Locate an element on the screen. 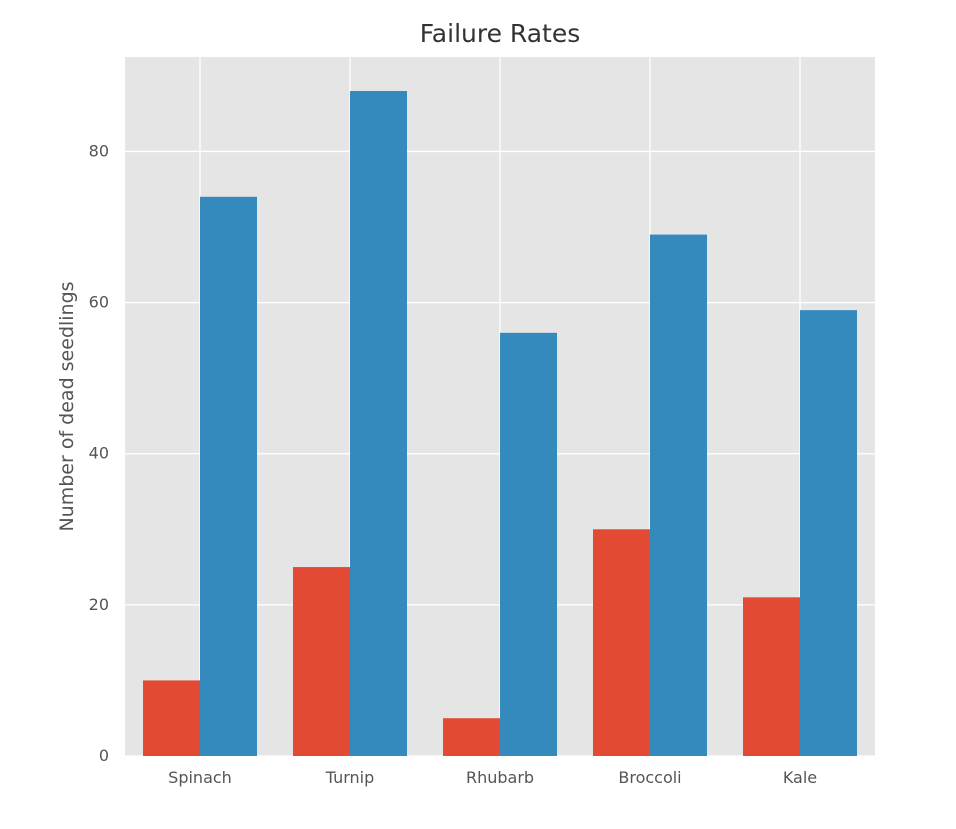 The height and width of the screenshot is (829, 956). y-tick-label: 40 is located at coordinates (99, 453).